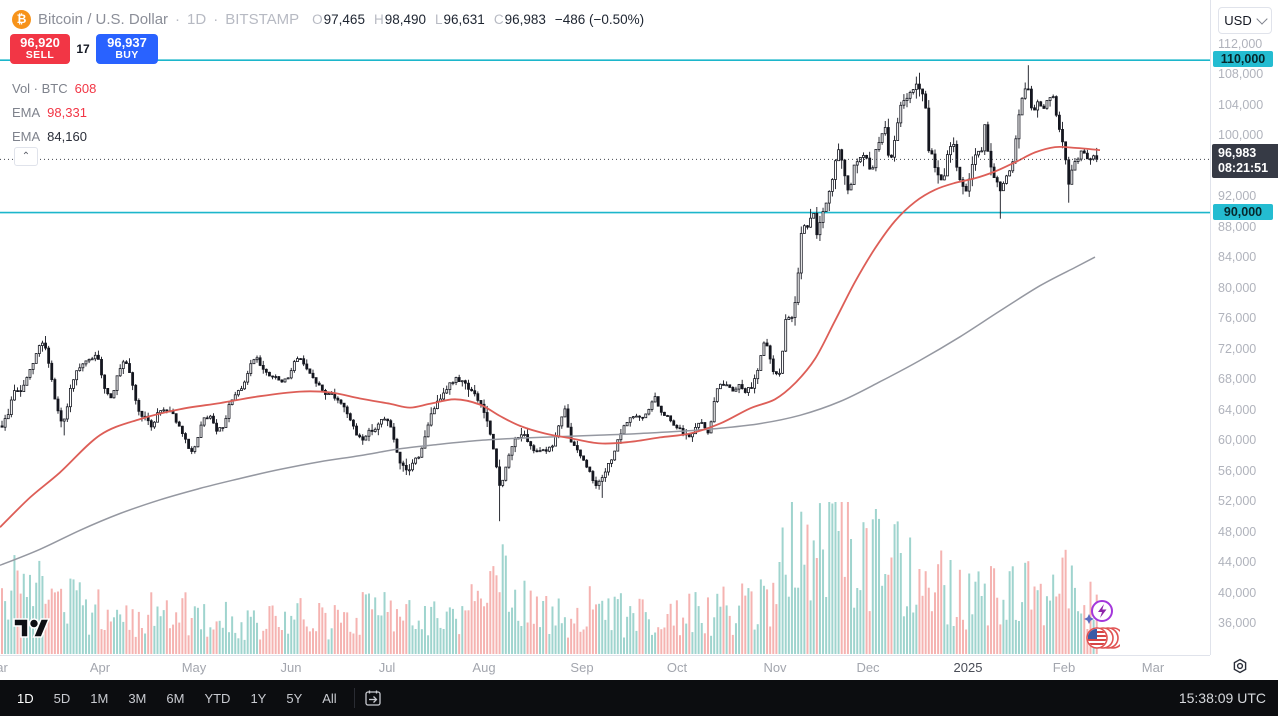 This screenshot has height=716, width=1278. What do you see at coordinates (67, 112) in the screenshot?
I see `legend-value: 98,331` at bounding box center [67, 112].